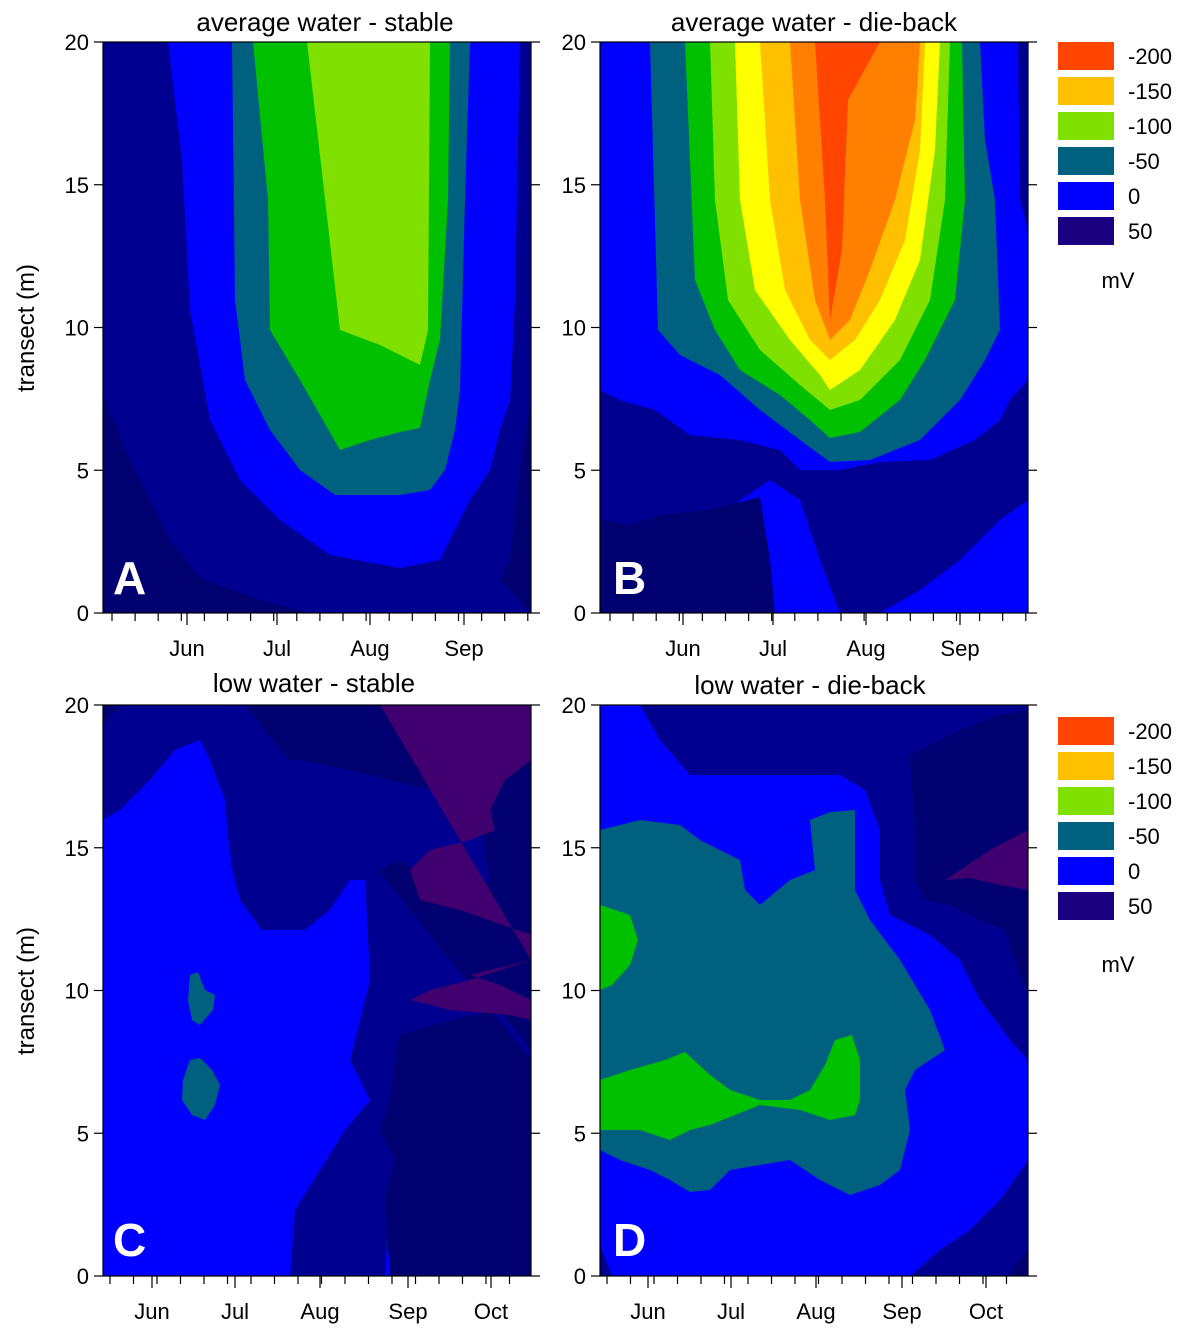  I want to click on legend-top: -200 -150 -100 -50 0 50 mV, so click(1115, 167).